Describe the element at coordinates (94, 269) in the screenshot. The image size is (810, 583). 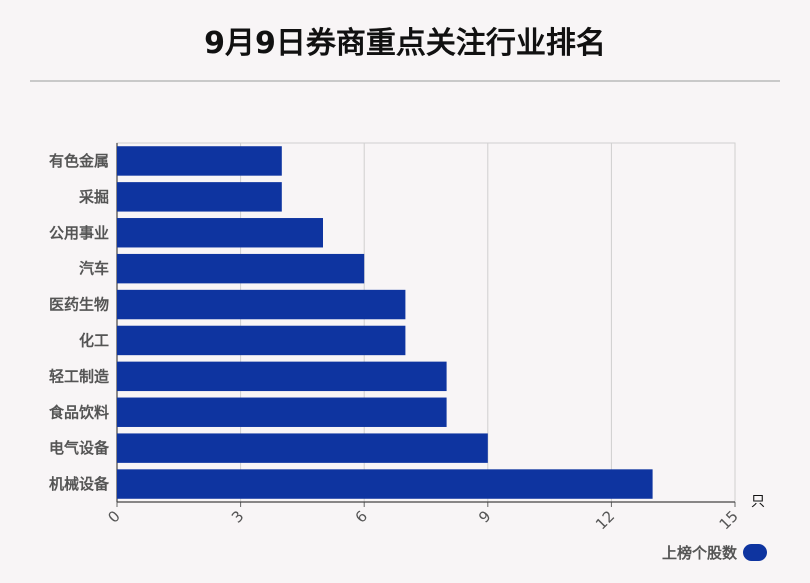
I see `category-label: 汽车` at that location.